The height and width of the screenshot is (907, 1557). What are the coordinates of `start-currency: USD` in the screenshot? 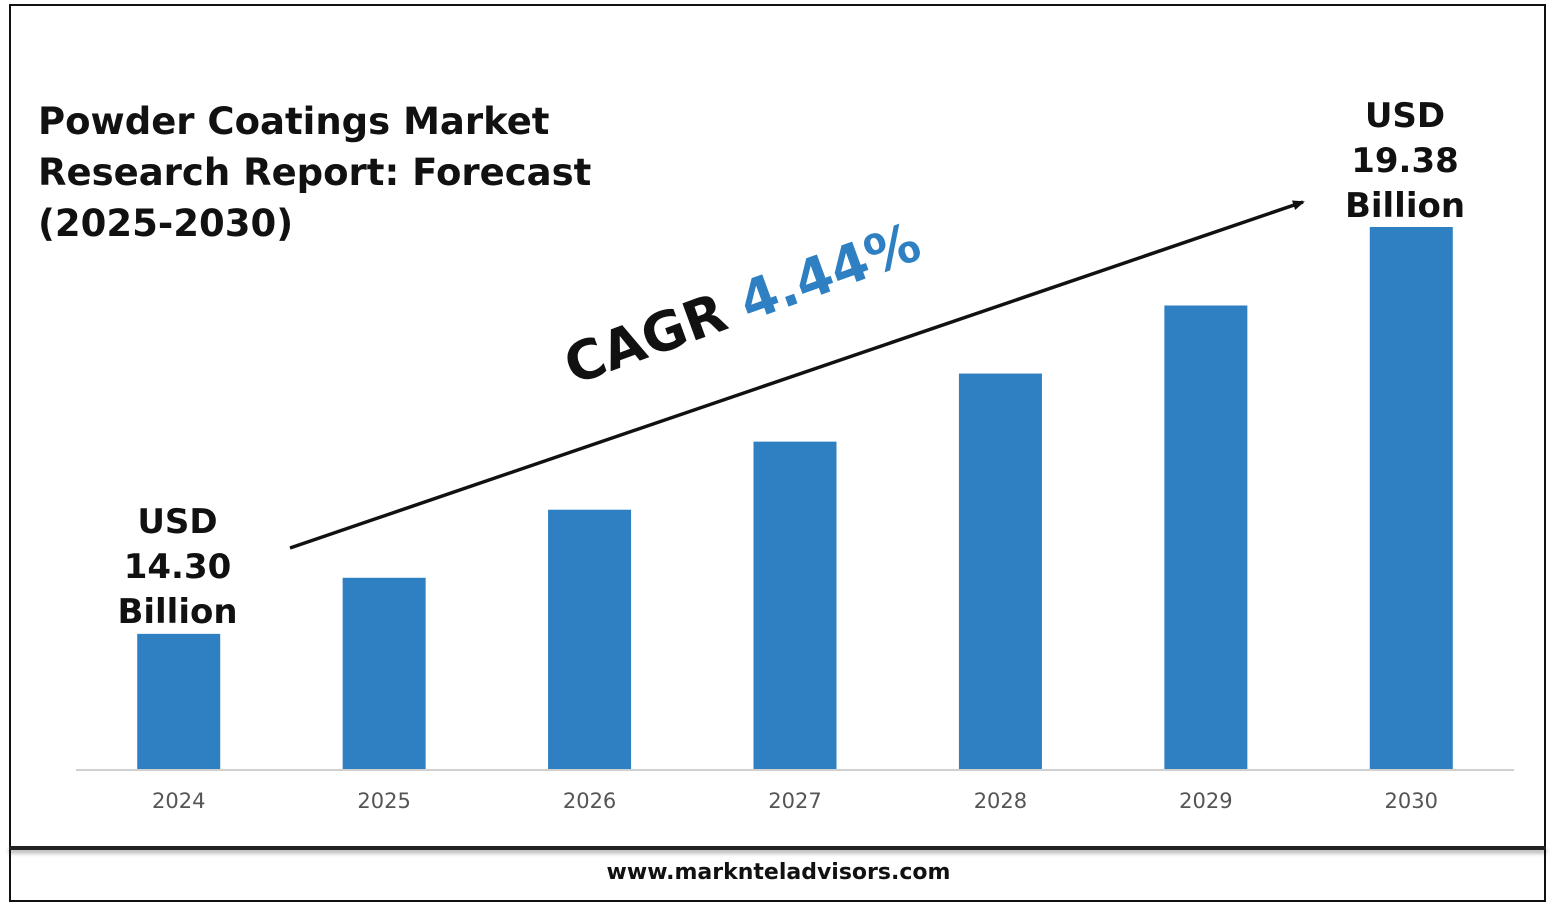 It's located at (177, 522).